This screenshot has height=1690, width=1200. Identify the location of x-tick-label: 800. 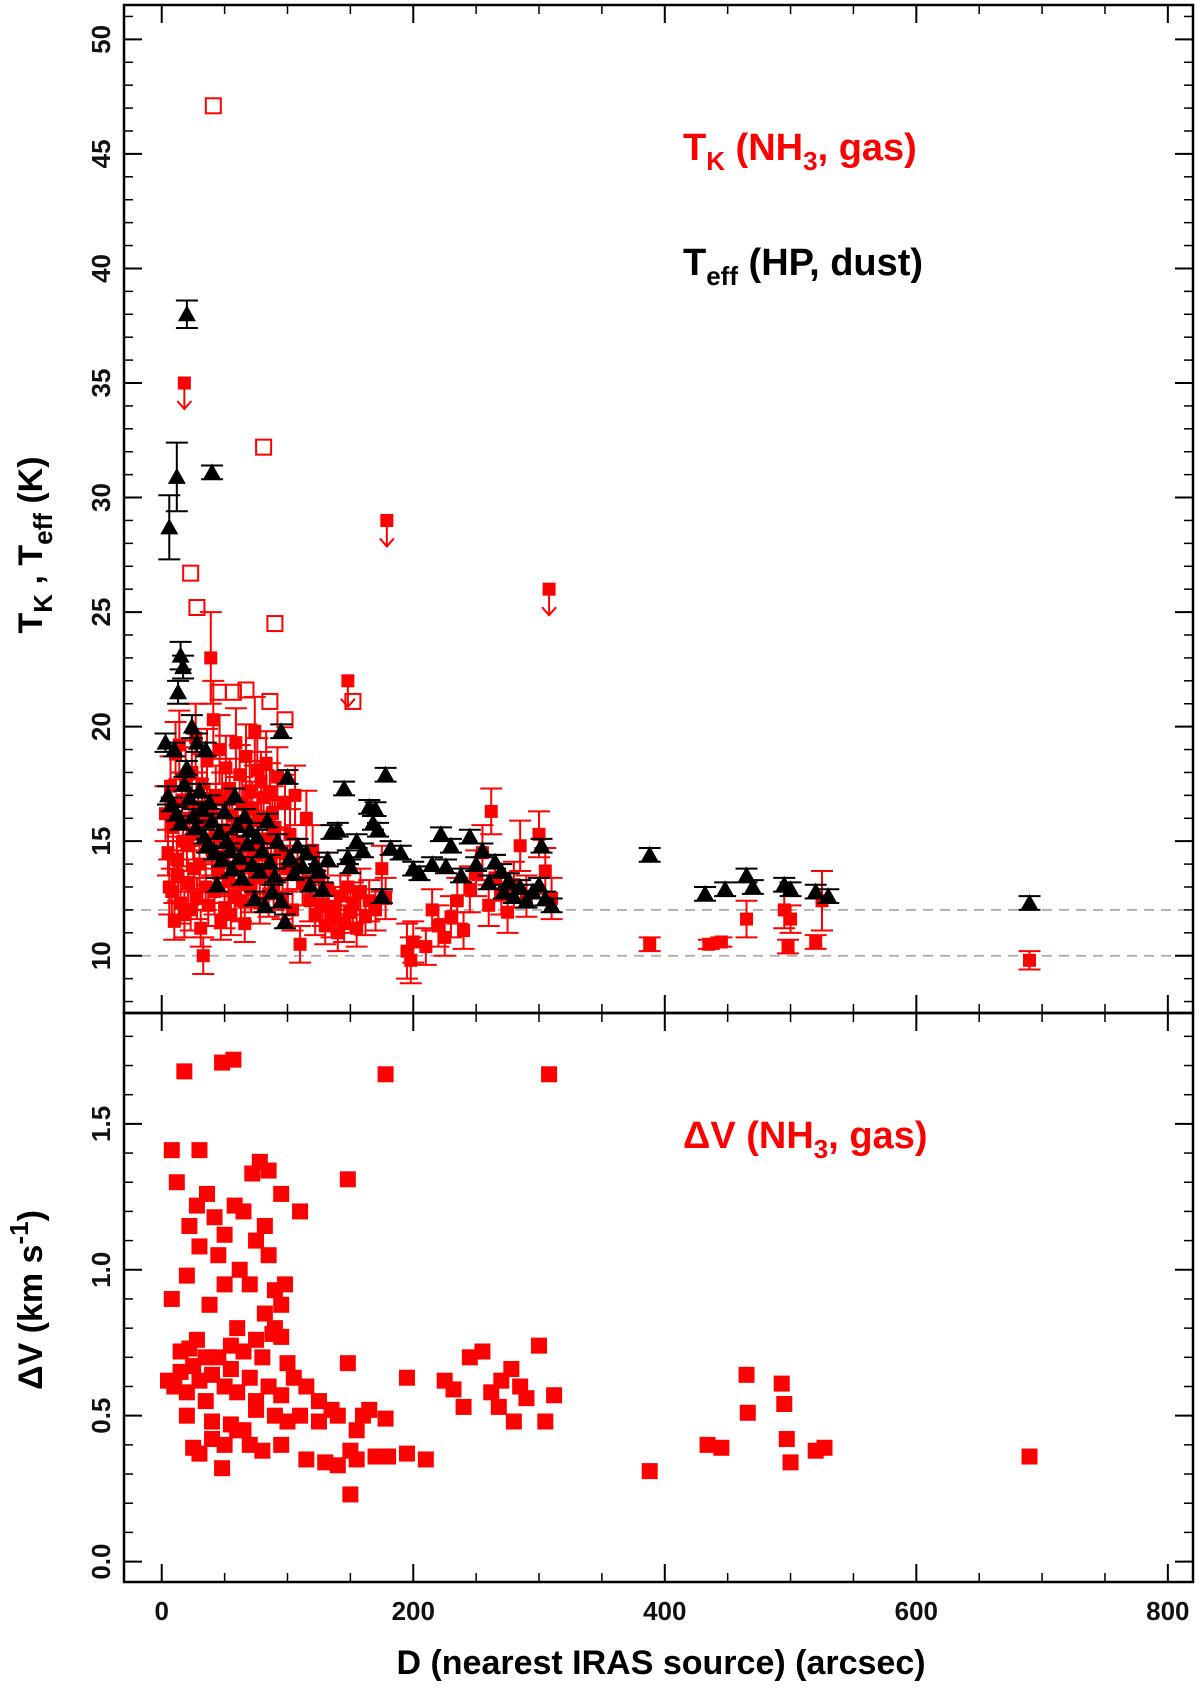
(1167, 1611).